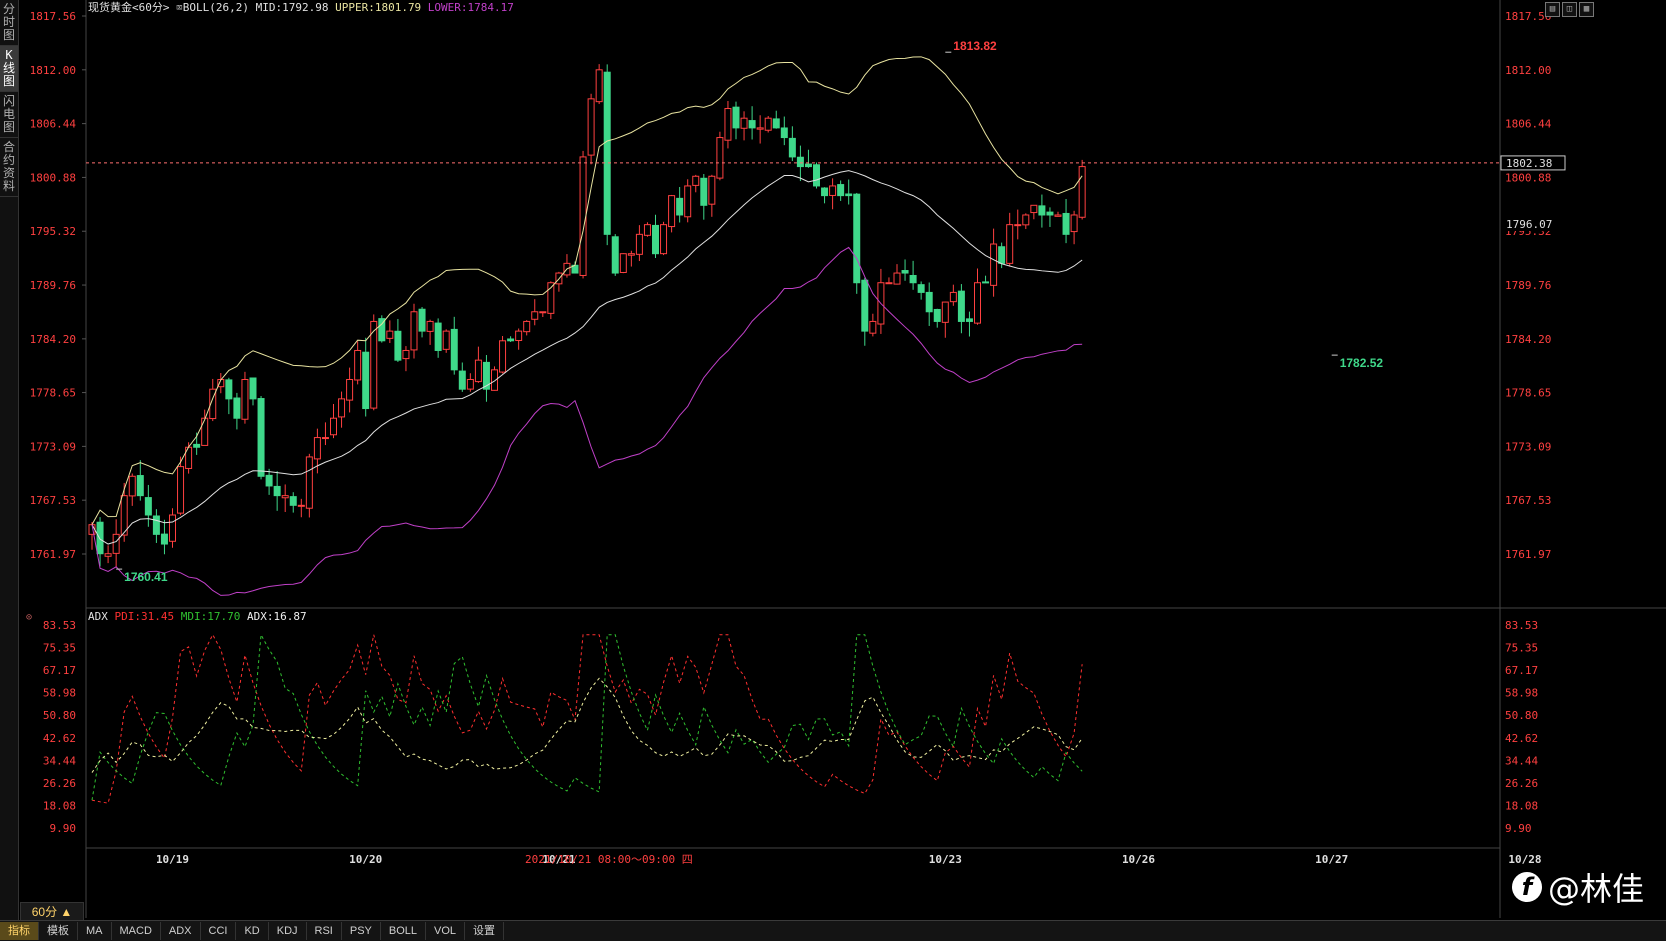 Image resolution: width=1666 pixels, height=941 pixels. What do you see at coordinates (58, 931) in the screenshot?
I see `toolbar-item-模板: 模板` at bounding box center [58, 931].